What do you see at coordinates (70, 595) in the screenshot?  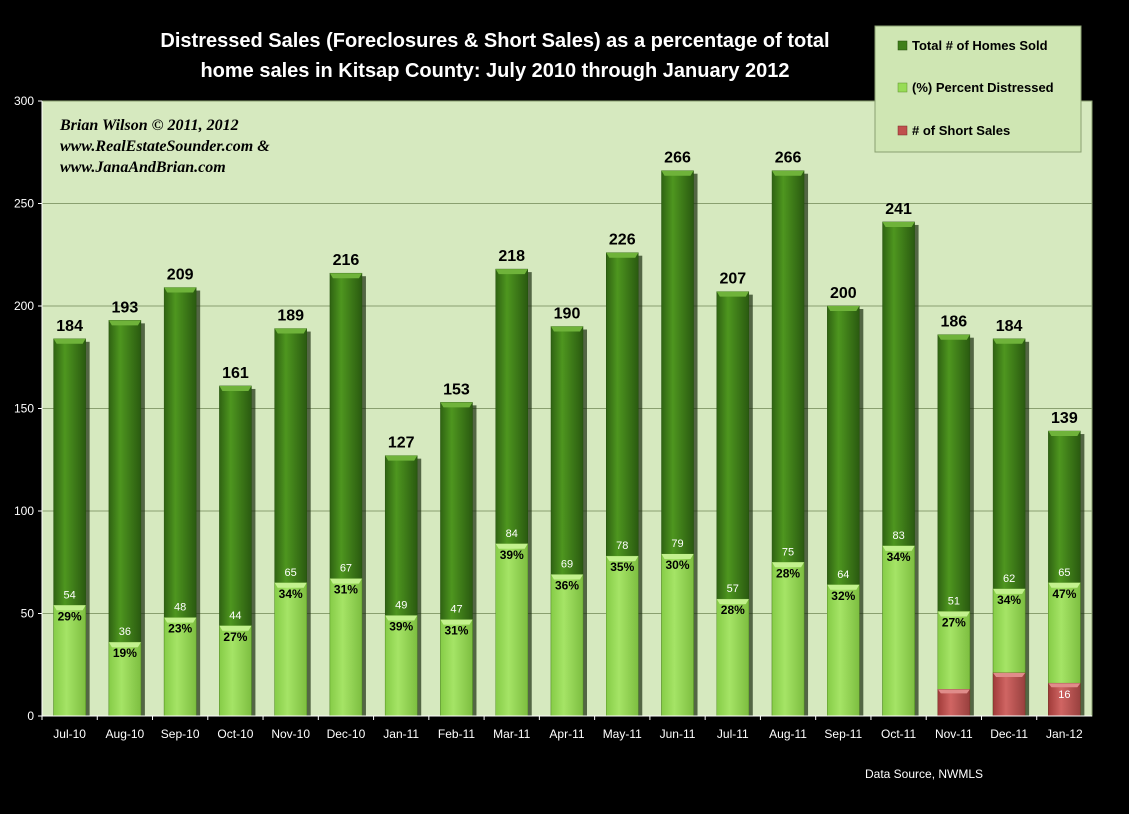 I see `distressed-value-label: 54` at bounding box center [70, 595].